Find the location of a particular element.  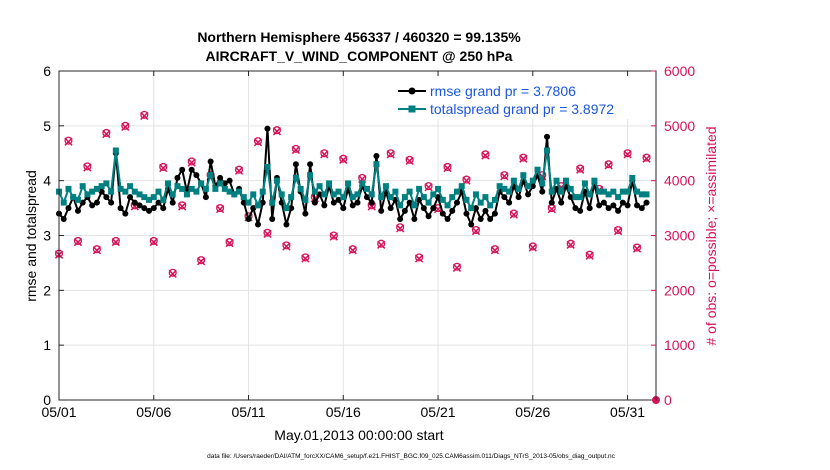

x-tick-label: 05/26 is located at coordinates (532, 412).